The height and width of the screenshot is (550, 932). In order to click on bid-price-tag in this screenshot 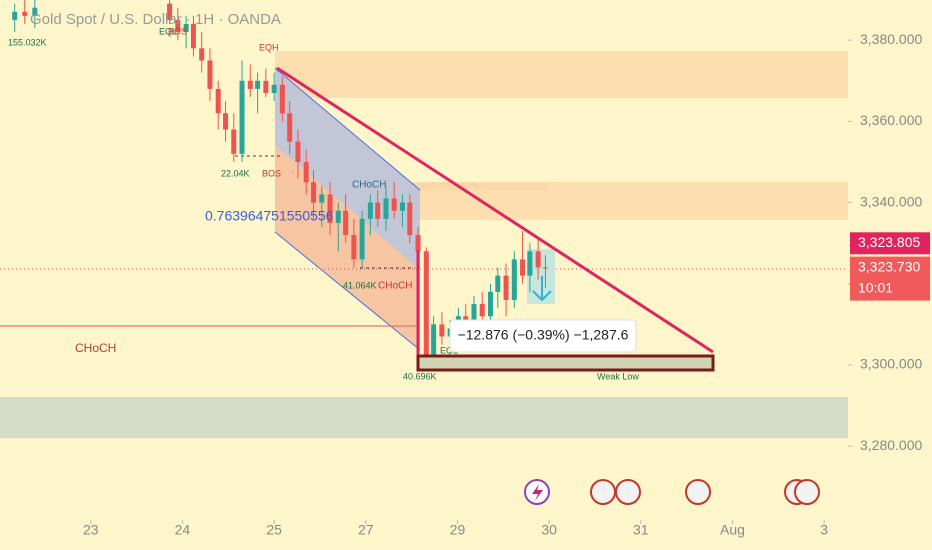, I will do `click(890, 278)`.